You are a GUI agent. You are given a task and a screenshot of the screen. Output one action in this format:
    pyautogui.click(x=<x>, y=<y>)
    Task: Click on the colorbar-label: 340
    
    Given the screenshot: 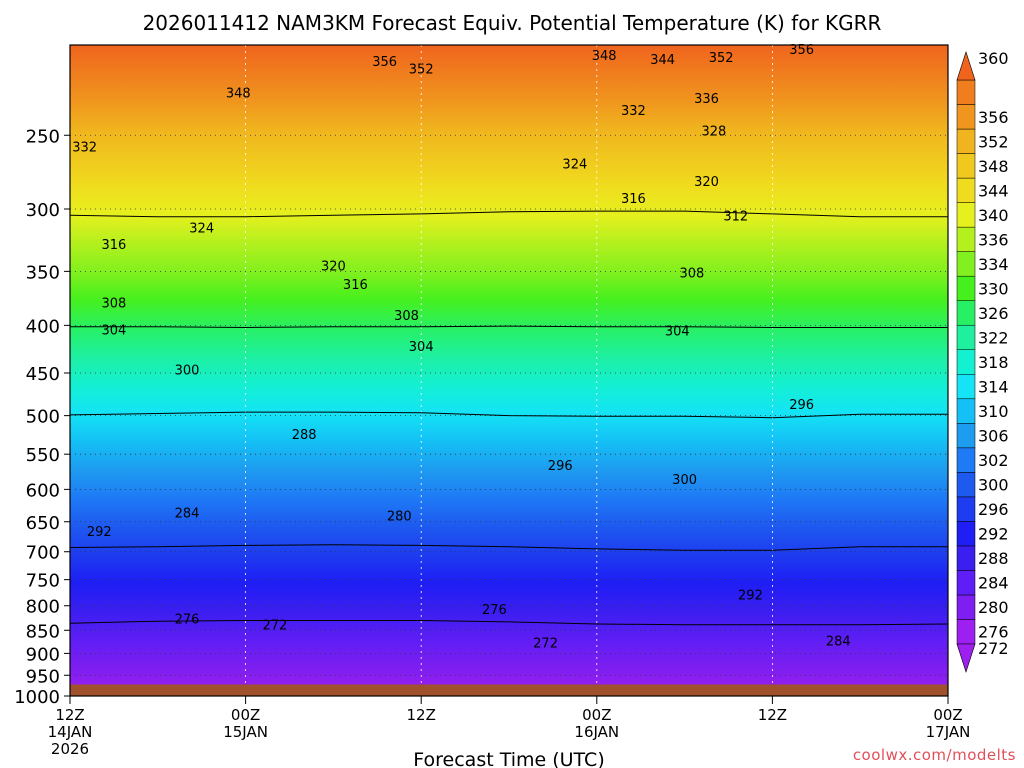 What is the action you would take?
    pyautogui.click(x=993, y=215)
    